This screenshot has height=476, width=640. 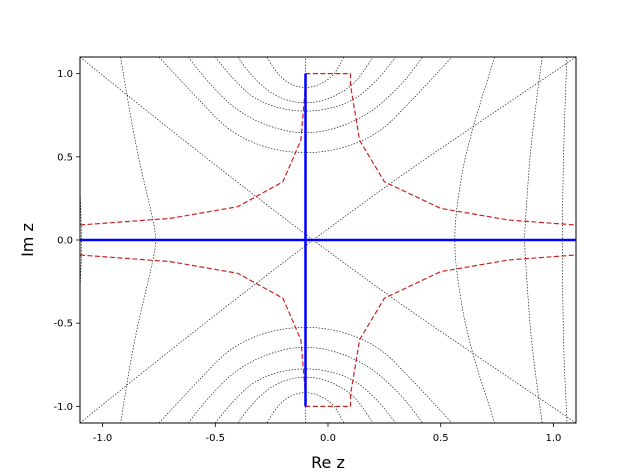 What do you see at coordinates (65, 74) in the screenshot?
I see `y-tick-label: 1.0` at bounding box center [65, 74].